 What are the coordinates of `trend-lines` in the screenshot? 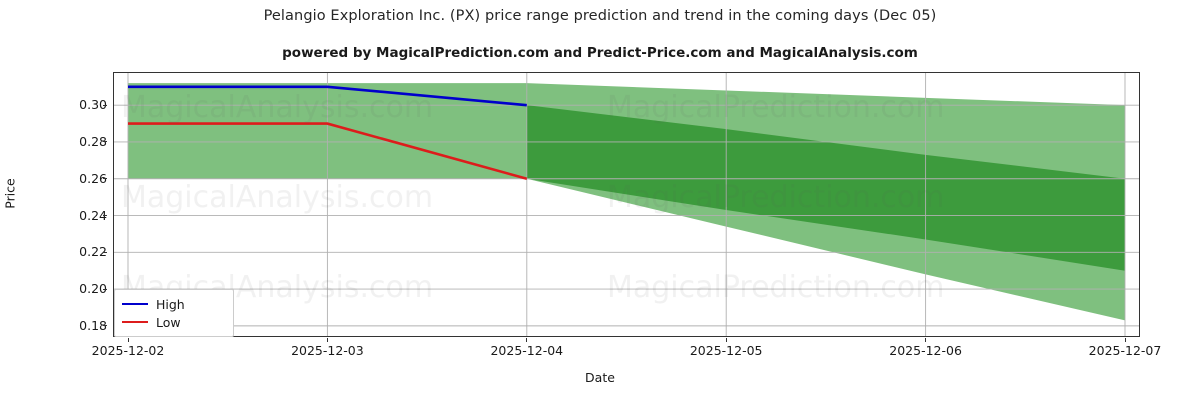 It's located at (328, 133).